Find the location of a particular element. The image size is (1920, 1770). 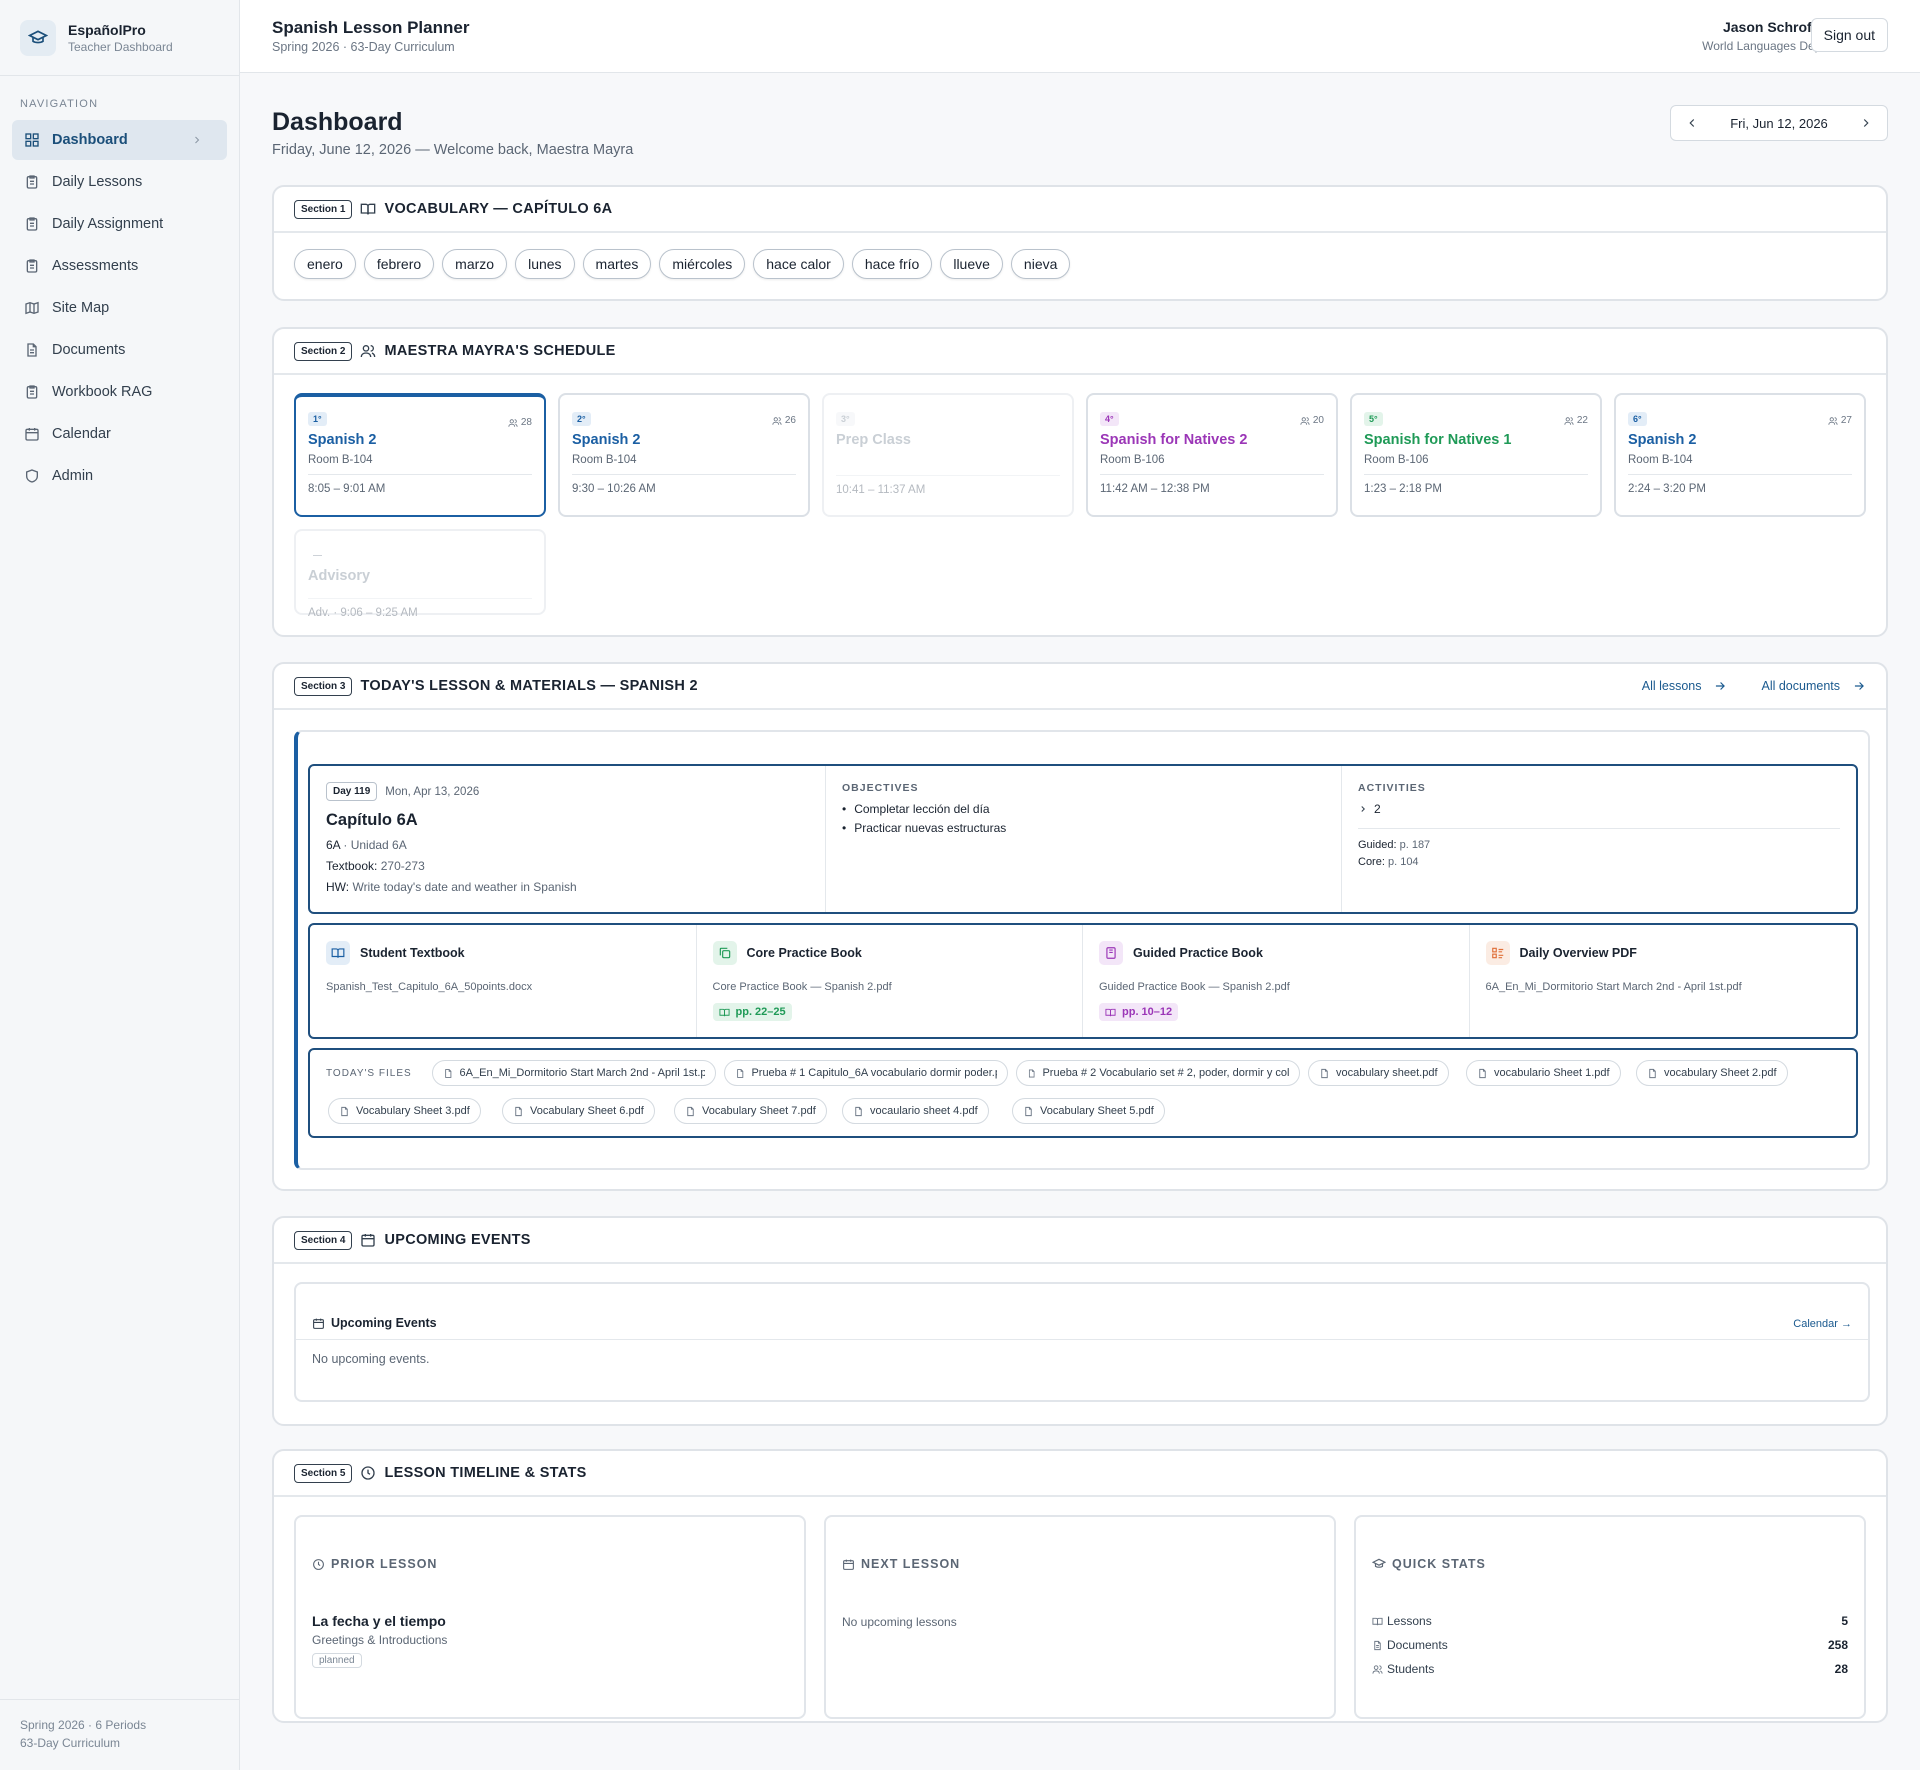

period-room: Room B-104 is located at coordinates (1740, 464).